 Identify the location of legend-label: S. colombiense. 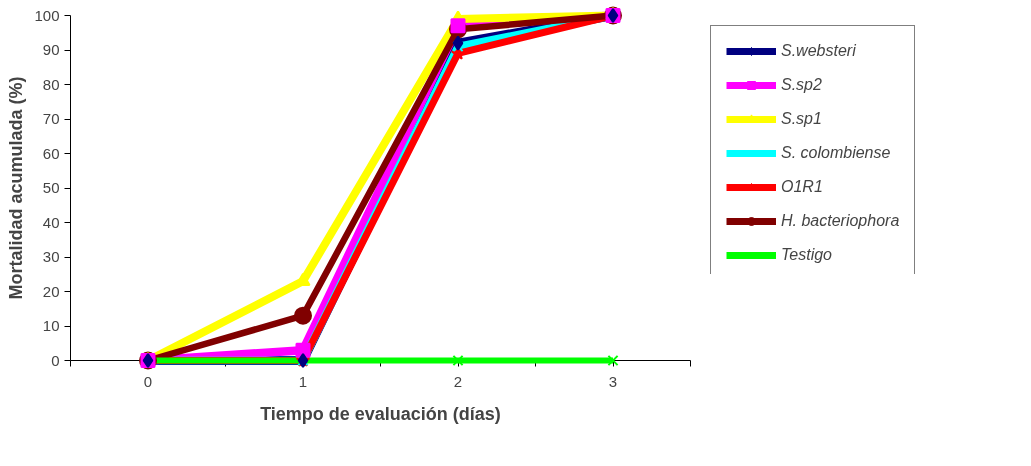
(836, 153).